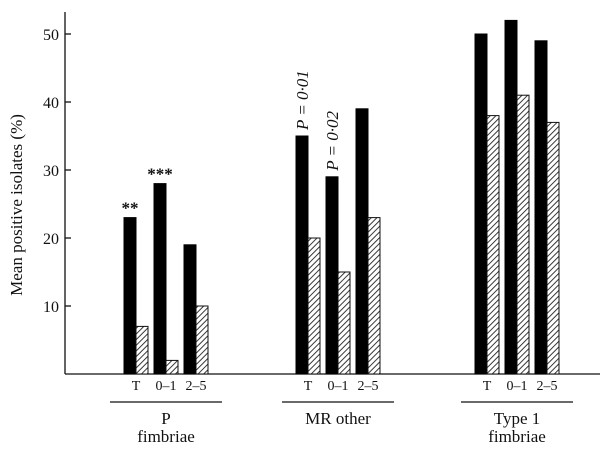 The width and height of the screenshot is (610, 450). I want to click on y-axis-label: Mean positive isolates (%), so click(16, 205).